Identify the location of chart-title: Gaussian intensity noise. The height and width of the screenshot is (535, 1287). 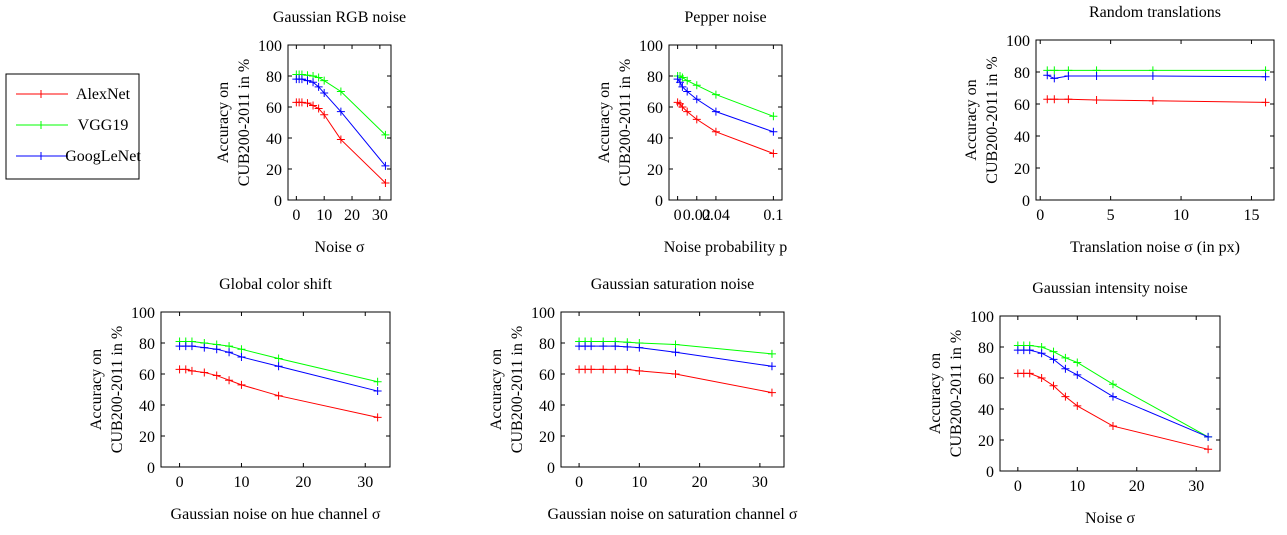
(1110, 288).